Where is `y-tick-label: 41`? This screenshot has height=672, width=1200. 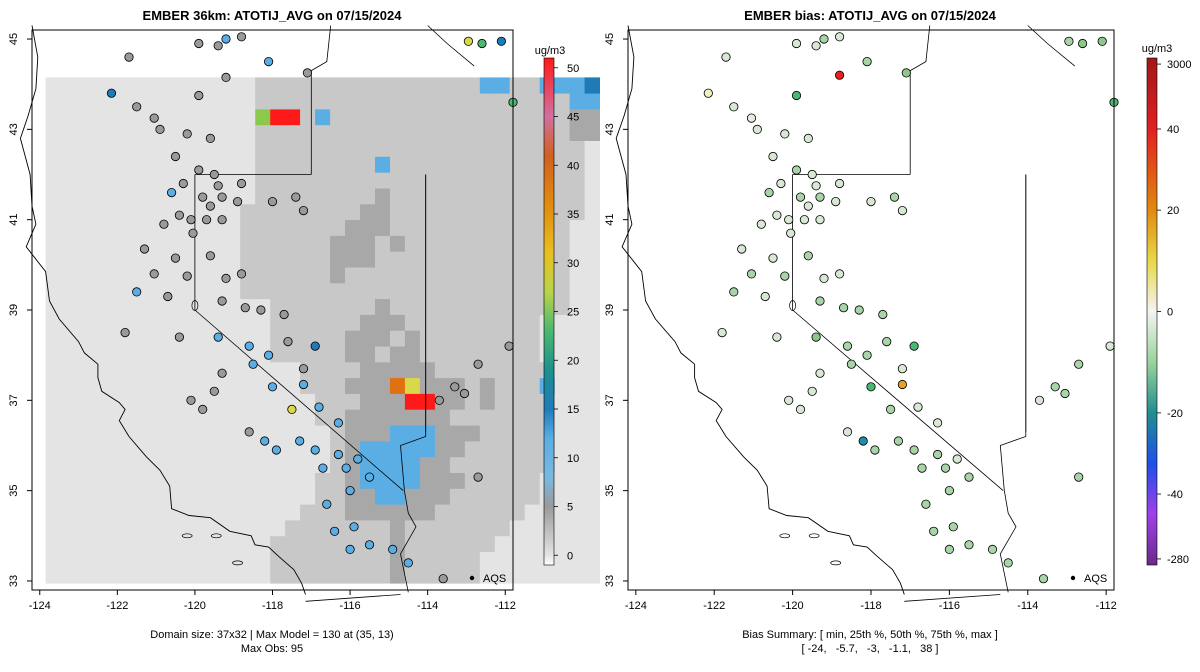 y-tick-label: 41 is located at coordinates (14, 220).